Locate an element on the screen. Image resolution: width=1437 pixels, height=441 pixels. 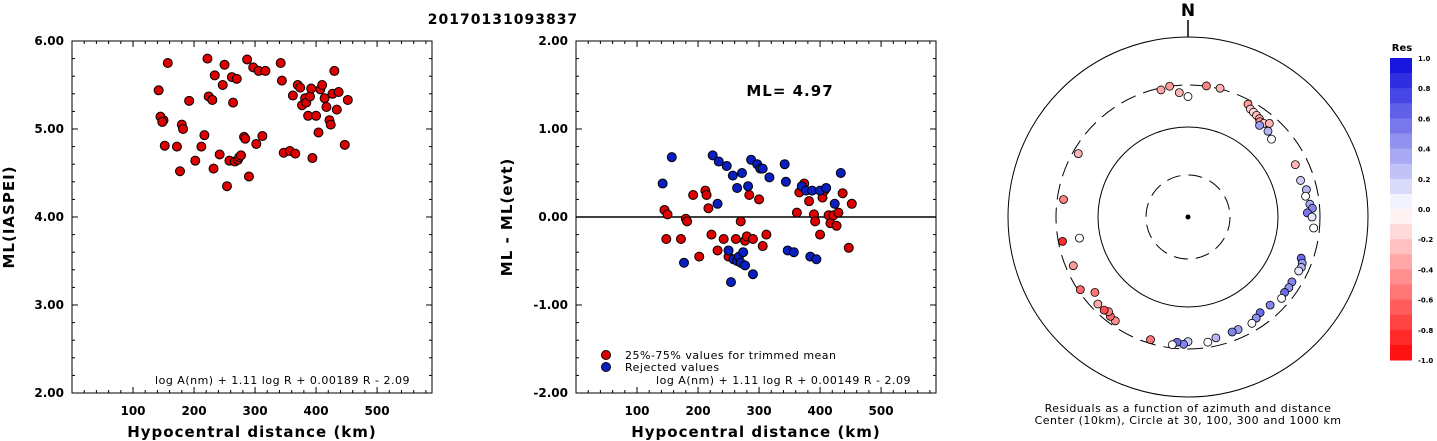
ring-100km is located at coordinates (1188, 217).